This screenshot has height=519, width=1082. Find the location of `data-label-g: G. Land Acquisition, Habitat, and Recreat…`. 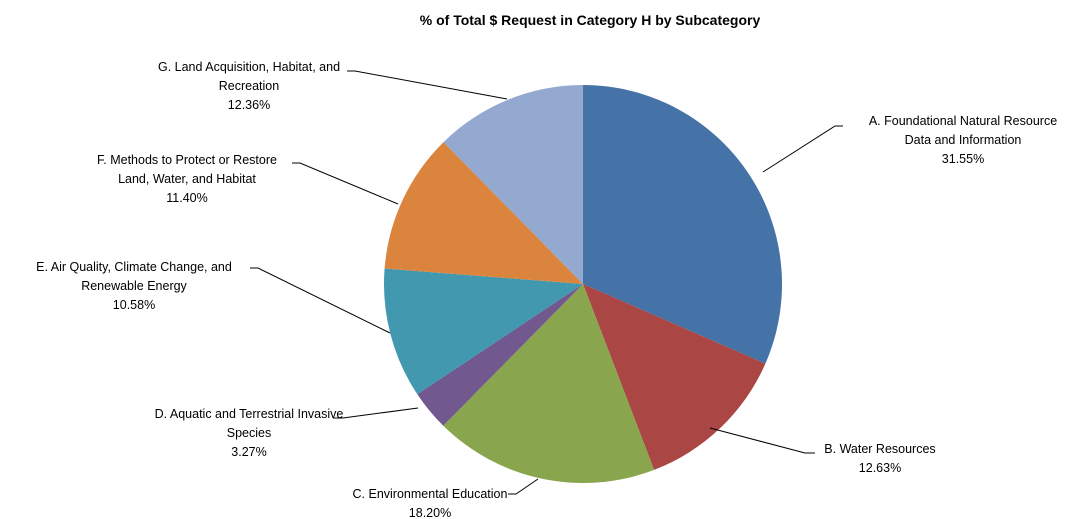

data-label-g: G. Land Acquisition, Habitat, and Recreat… is located at coordinates (249, 86).